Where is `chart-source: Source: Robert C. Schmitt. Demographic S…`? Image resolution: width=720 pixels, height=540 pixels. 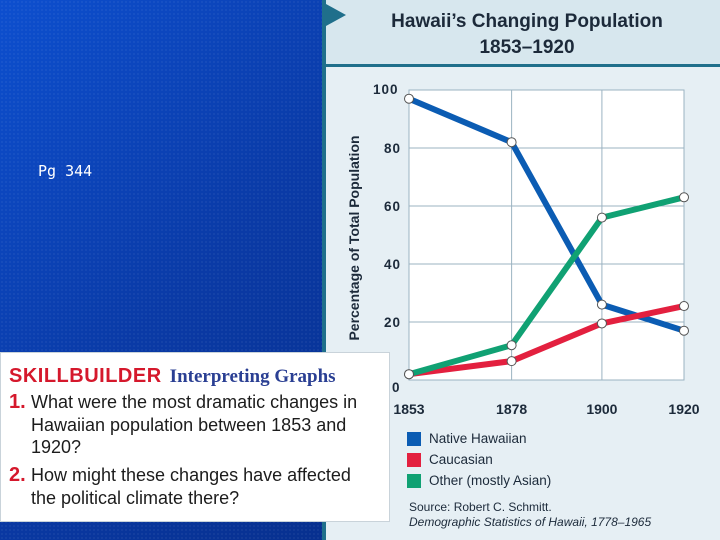
chart-source: Source: Robert C. Schmitt. Demographic S… is located at coordinates (530, 515).